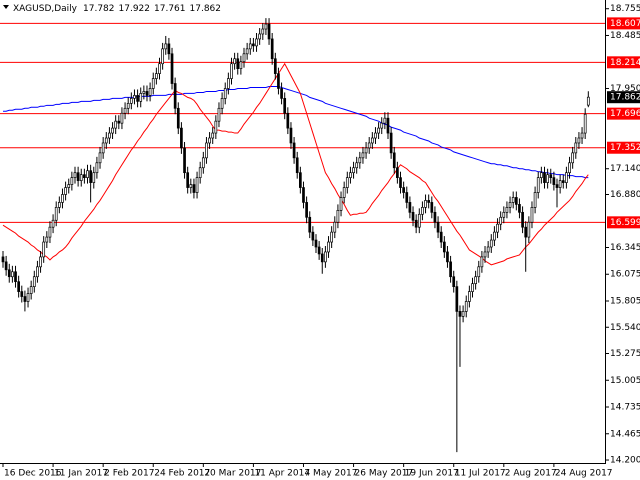 The image size is (640, 480). Describe the element at coordinates (135, 9) in the screenshot. I see `last-high: 17.922` at that location.